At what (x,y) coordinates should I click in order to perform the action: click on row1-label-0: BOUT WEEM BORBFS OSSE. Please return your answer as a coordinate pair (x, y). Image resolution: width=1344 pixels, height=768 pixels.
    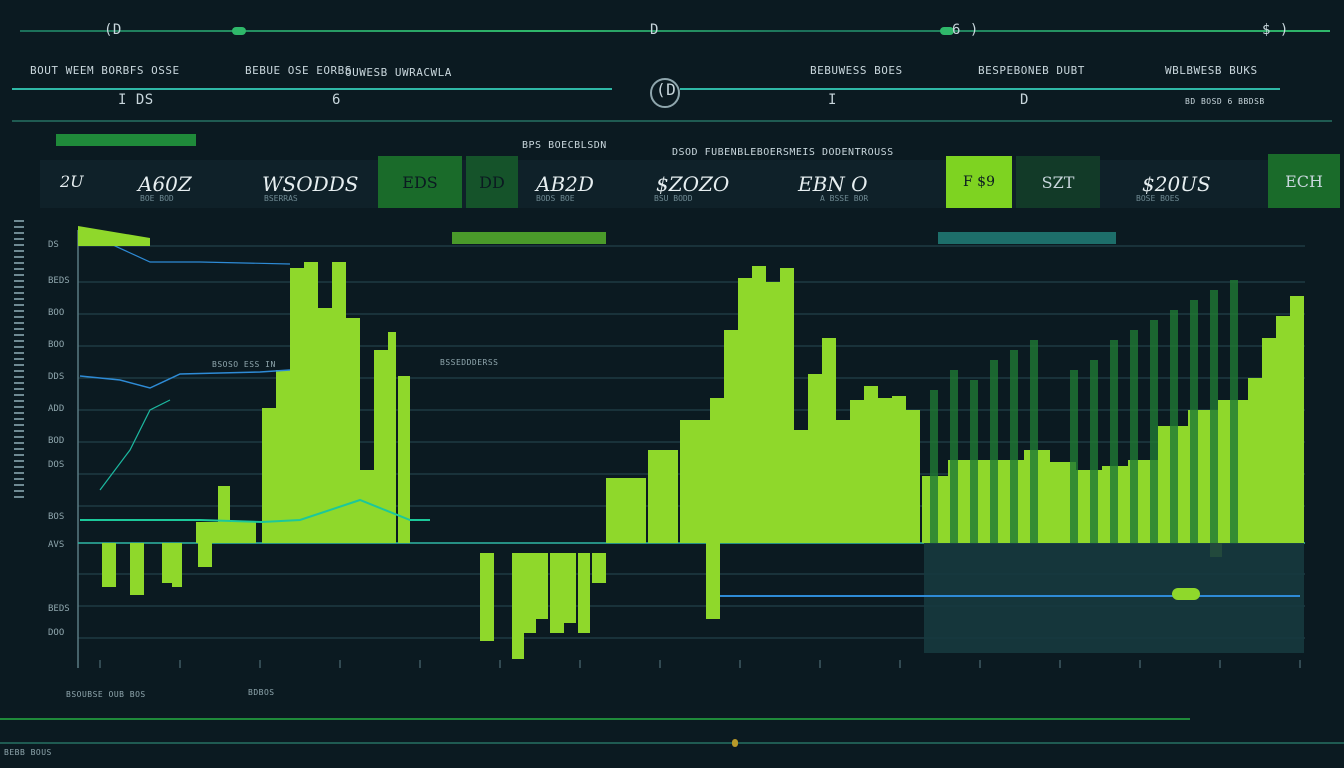
    Looking at the image, I should click on (105, 70).